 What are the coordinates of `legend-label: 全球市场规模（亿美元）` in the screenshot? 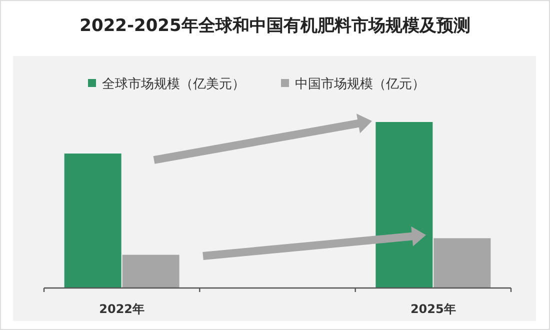 It's located at (173, 84).